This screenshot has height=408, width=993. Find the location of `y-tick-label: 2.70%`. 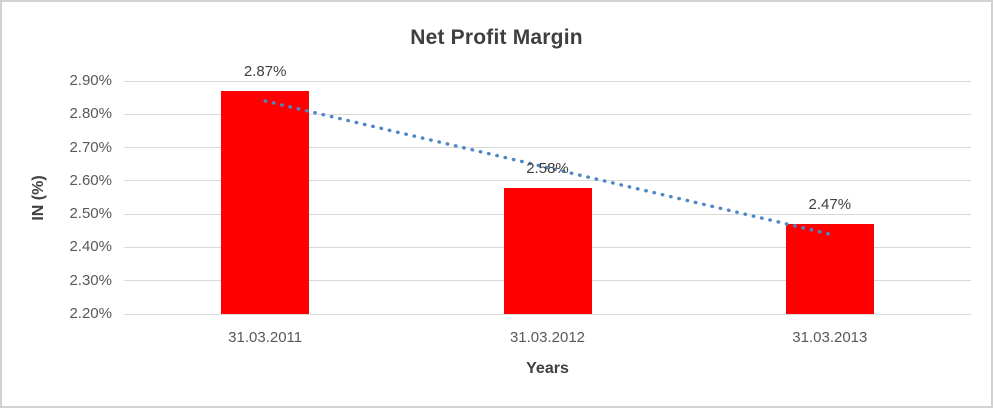

y-tick-label: 2.70% is located at coordinates (90, 147).